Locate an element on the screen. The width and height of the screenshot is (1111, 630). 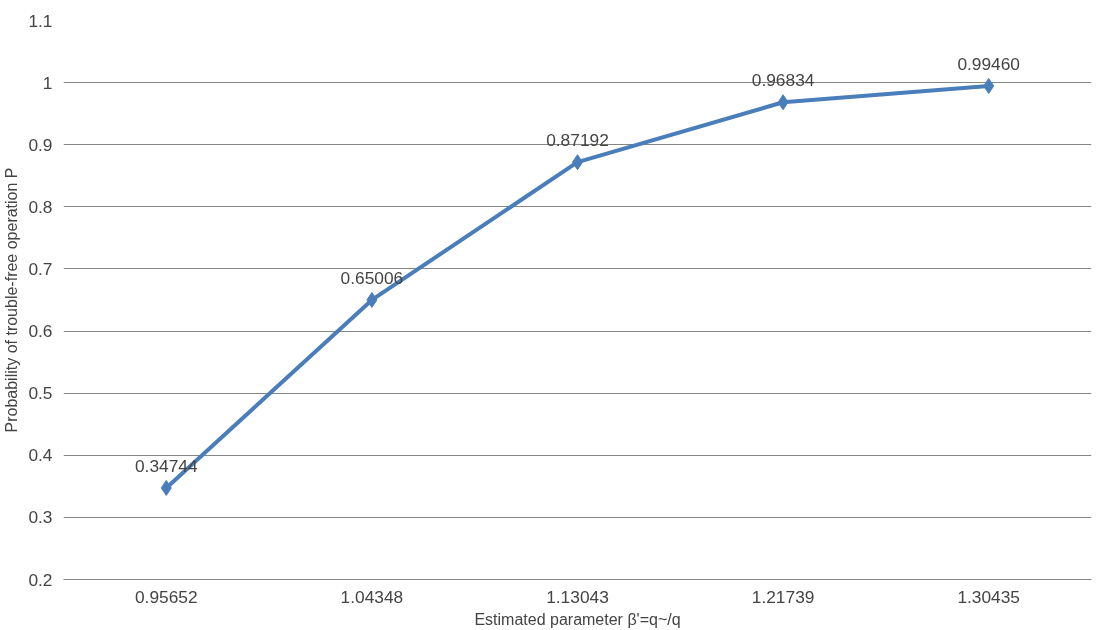
y-tick-label: 0.6 is located at coordinates (40, 331).